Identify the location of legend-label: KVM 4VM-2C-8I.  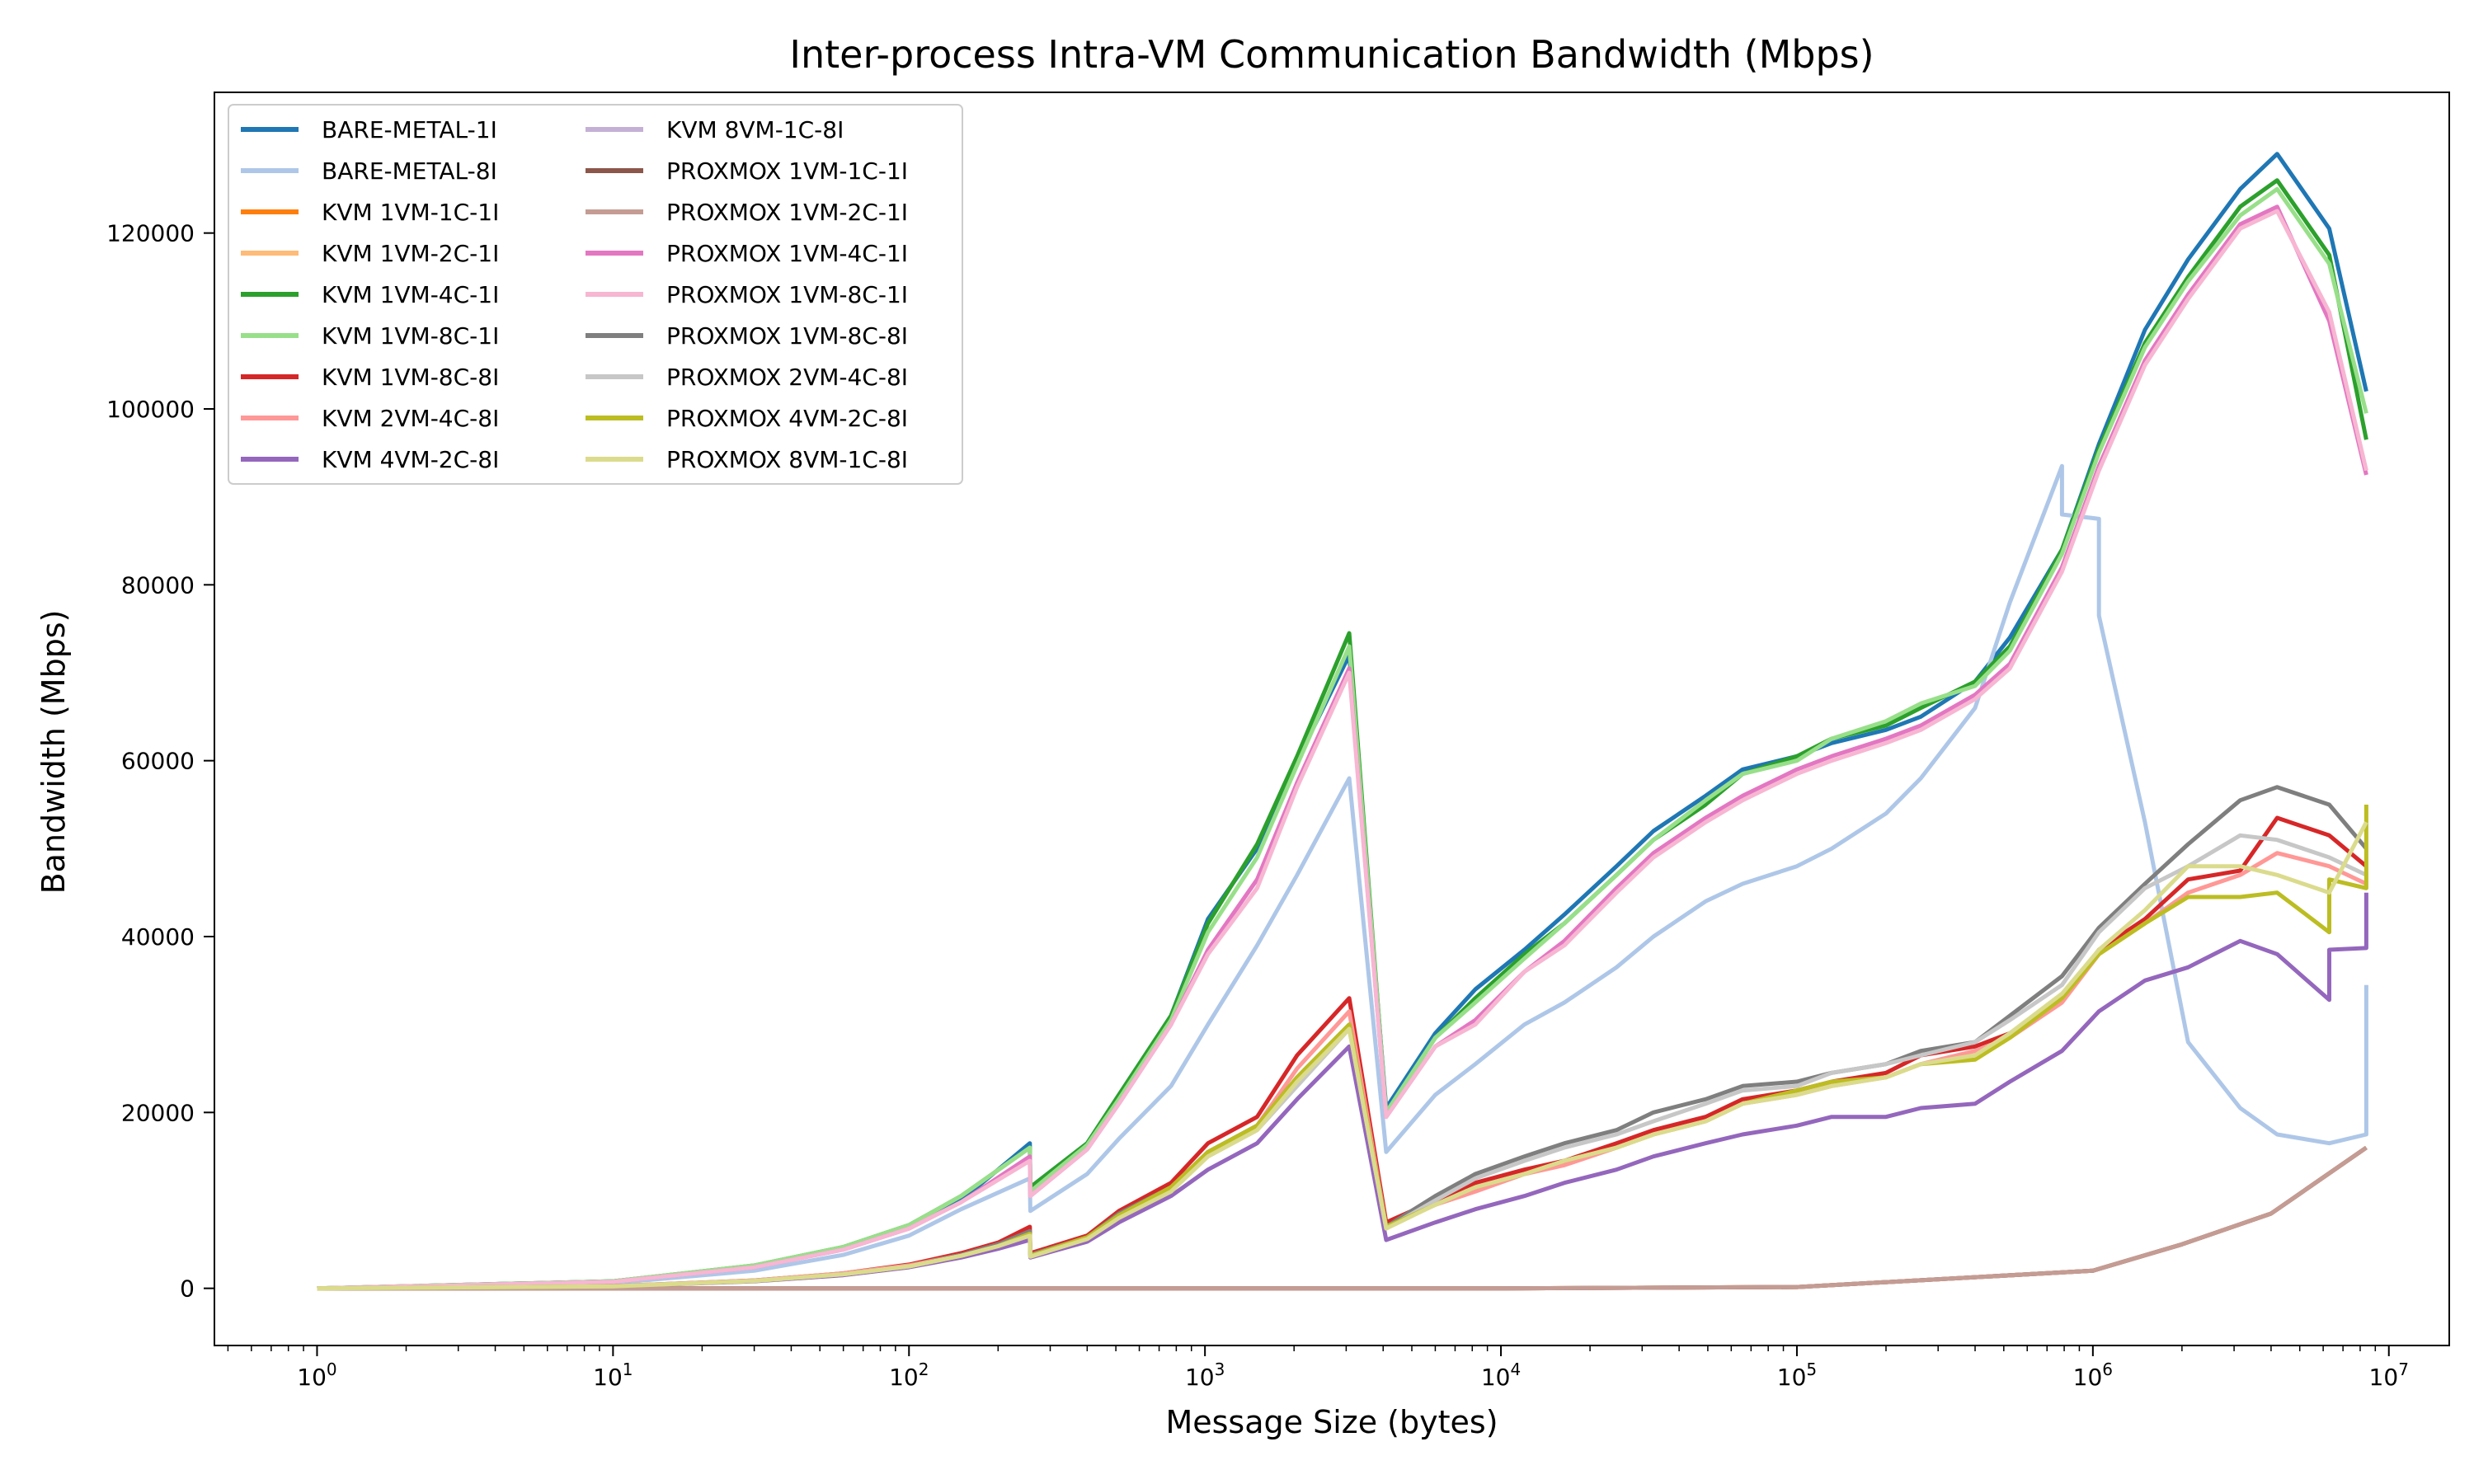
(410, 459).